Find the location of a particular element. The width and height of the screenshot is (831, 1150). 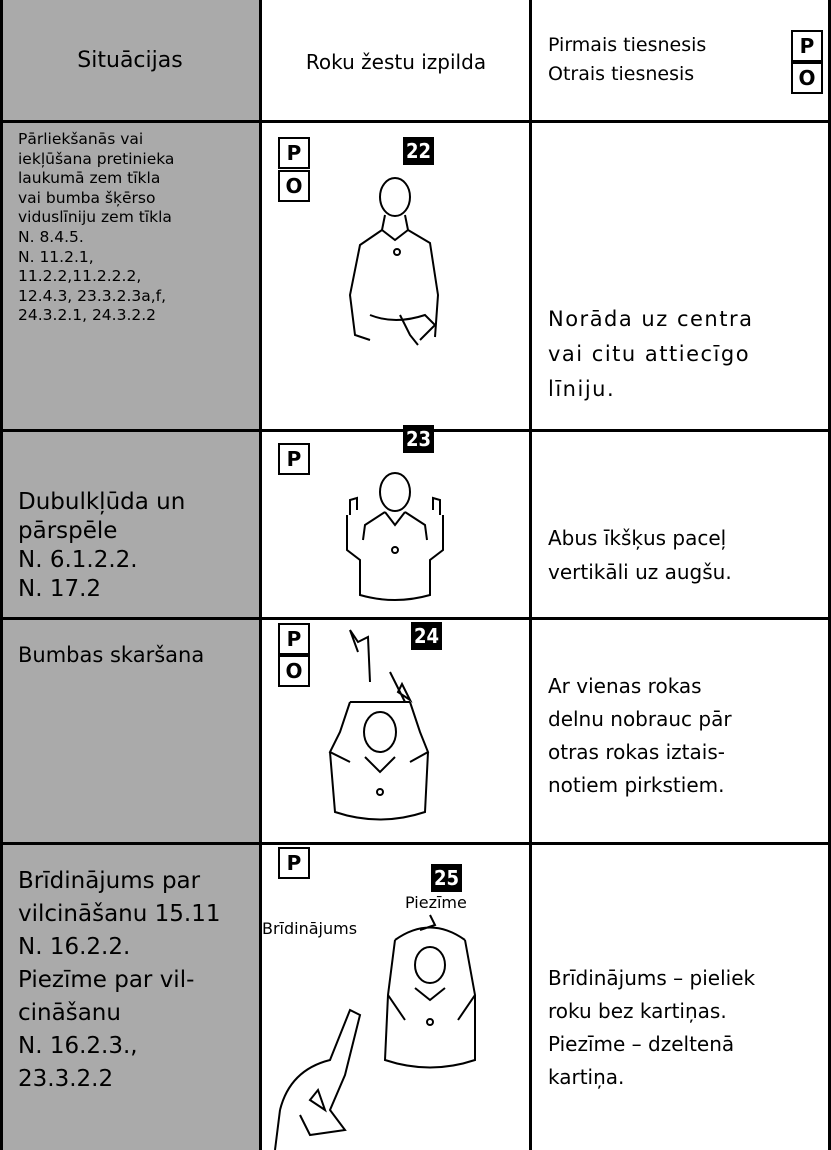

figure-label: Brīdinājums is located at coordinates (310, 928).